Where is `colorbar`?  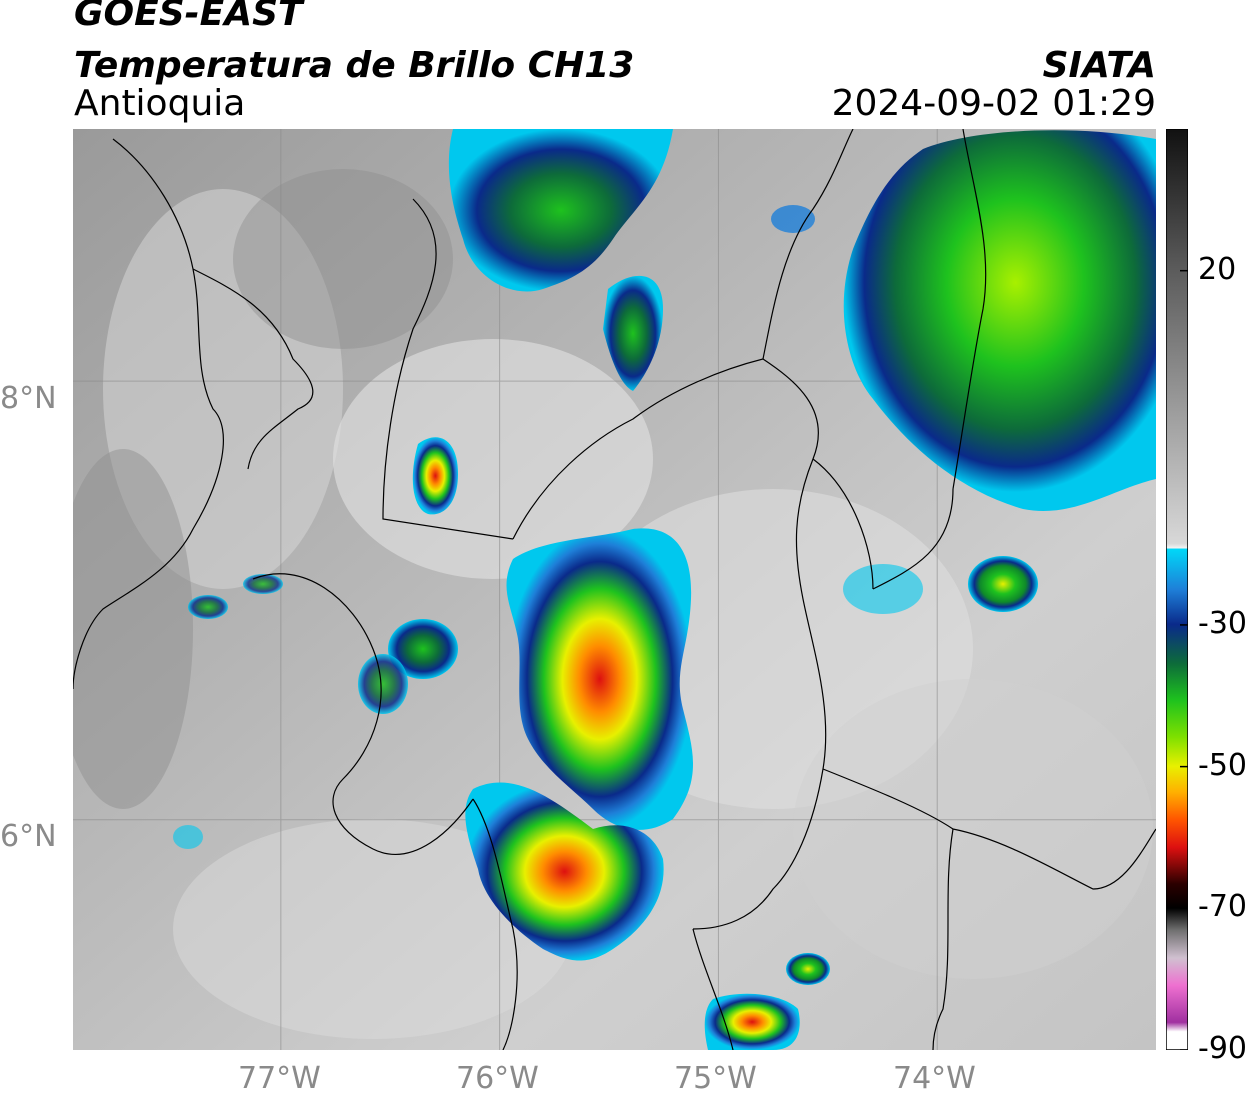 colorbar is located at coordinates (1177, 589).